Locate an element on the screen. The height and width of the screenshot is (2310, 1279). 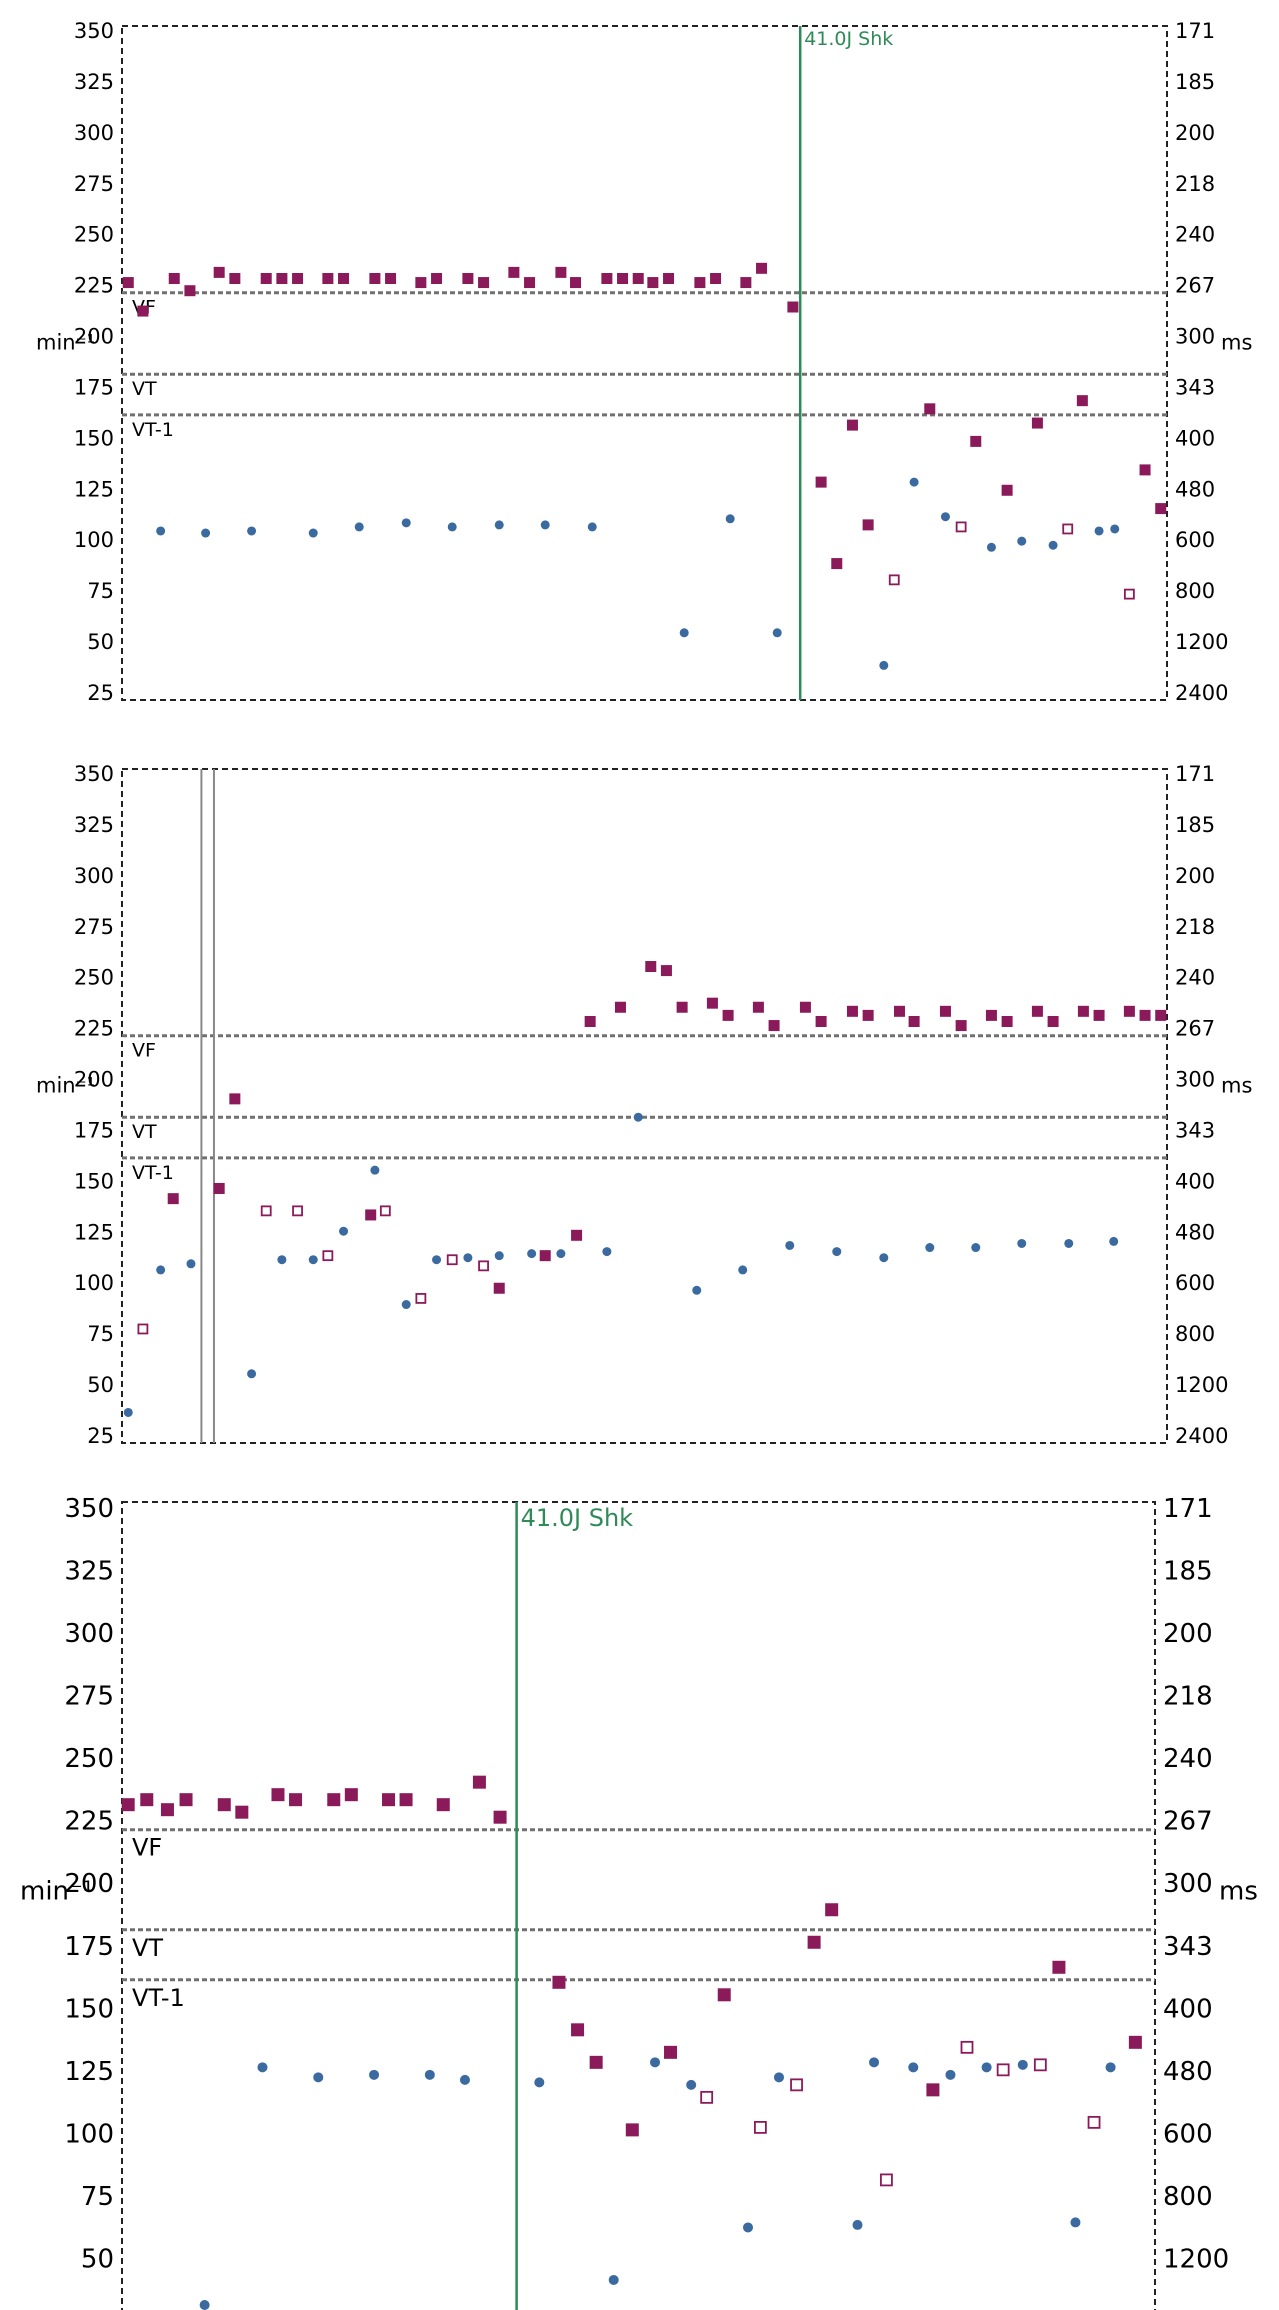
left-tick-label: 100 is located at coordinates (89, 2134).